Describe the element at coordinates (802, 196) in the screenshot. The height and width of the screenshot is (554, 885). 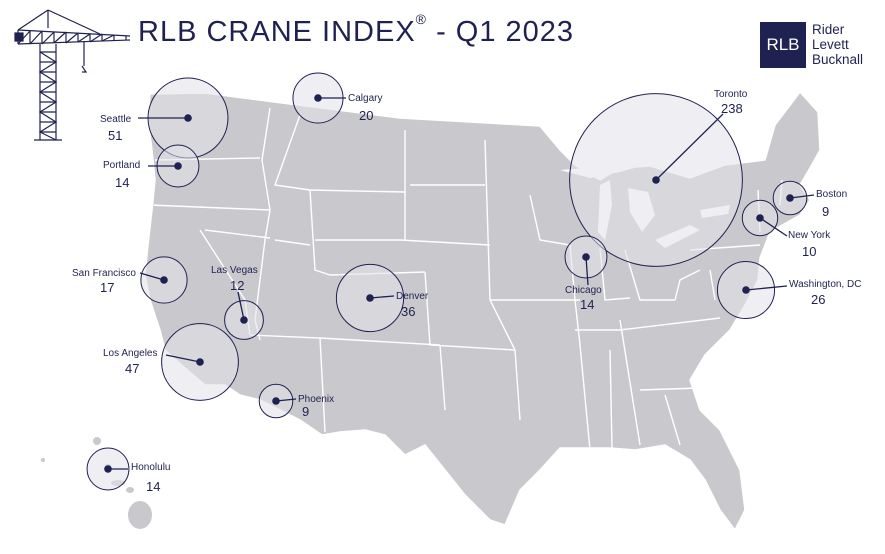
I see `leader-line-boston` at that location.